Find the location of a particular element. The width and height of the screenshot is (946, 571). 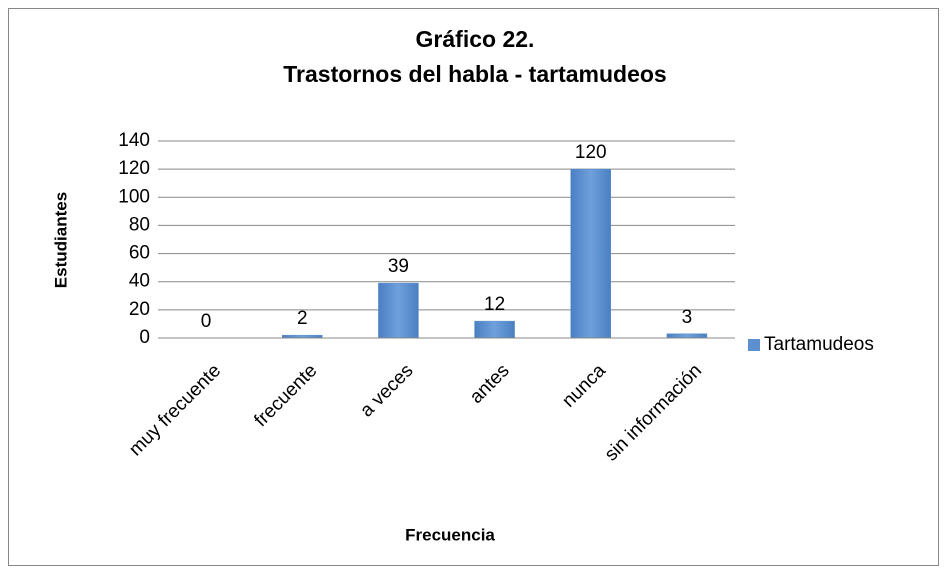

y-tick-label: 120 is located at coordinates (134, 168).